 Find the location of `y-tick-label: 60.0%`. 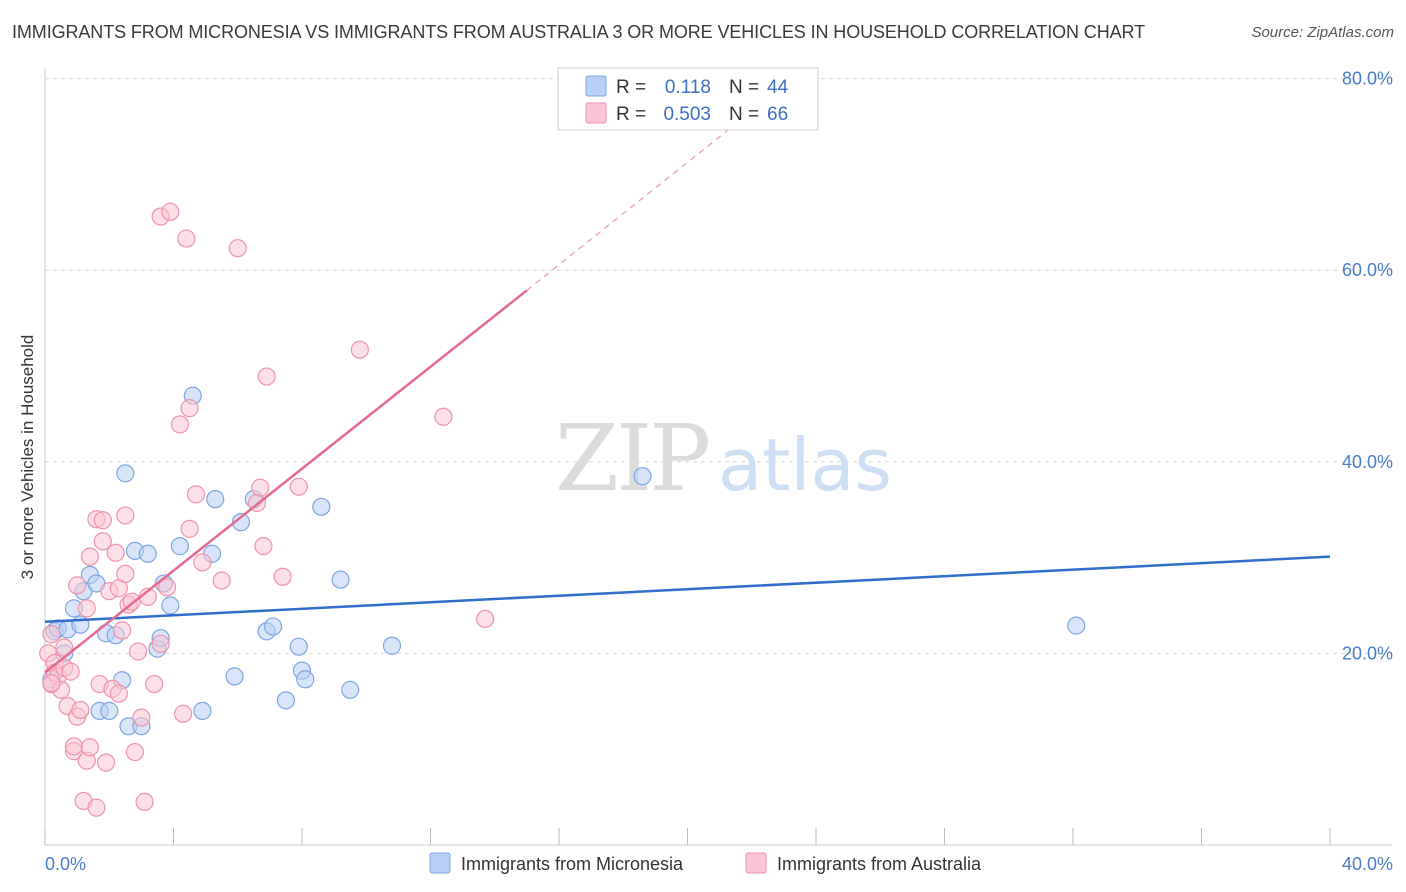

y-tick-label: 60.0% is located at coordinates (1367, 270).